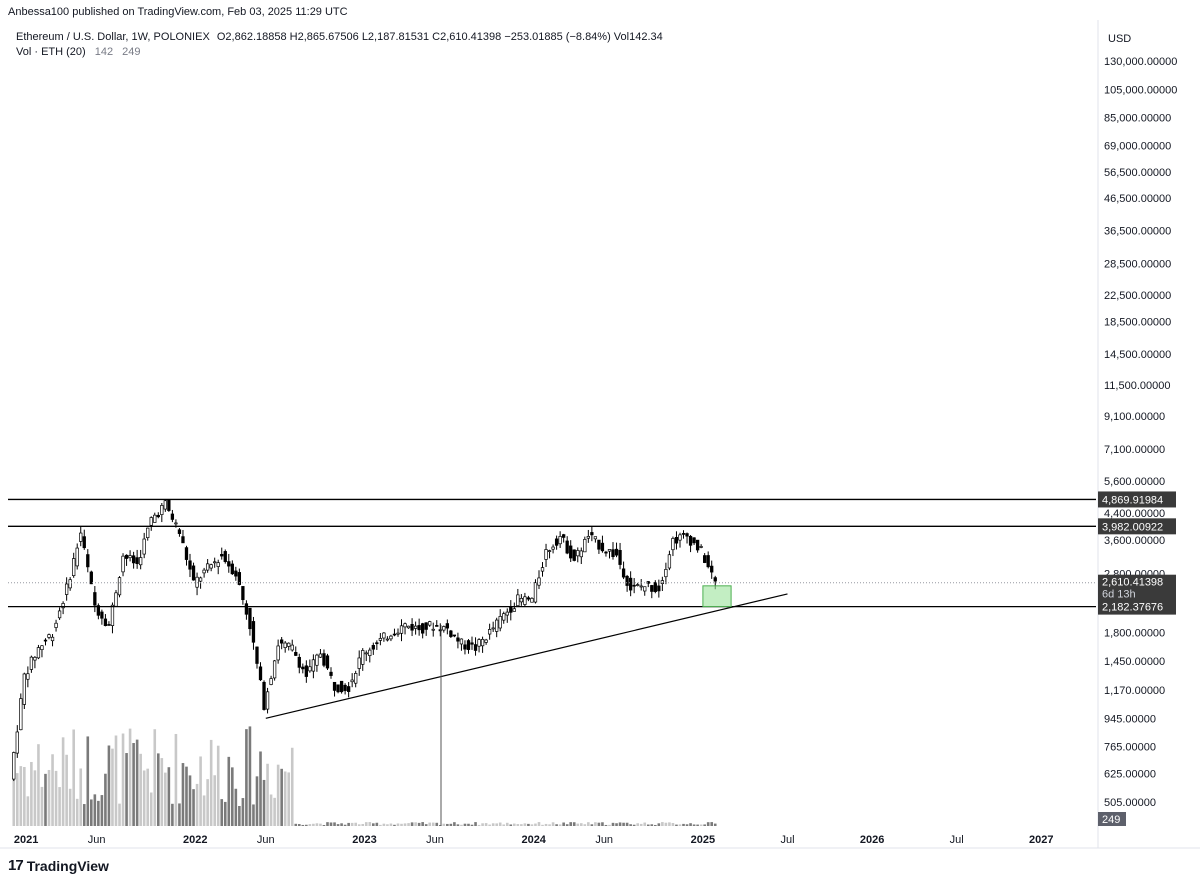 The image size is (1200, 881). I want to click on symbol-title: Ethereum / U.S. Dollar, 1W, POLONIEX, so click(113, 37).